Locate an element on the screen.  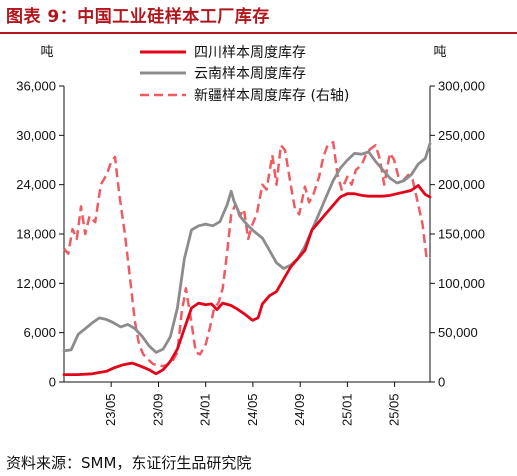
legend-item-yunnan: 云南样本周度库存 is located at coordinates (223, 74).